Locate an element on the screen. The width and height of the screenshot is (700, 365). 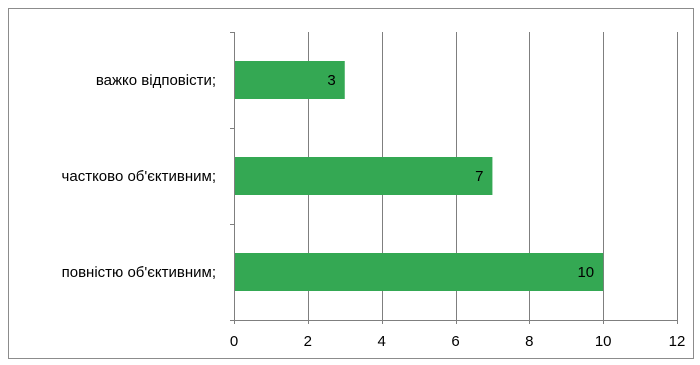
x-tick-label-12: 12 is located at coordinates (677, 341).